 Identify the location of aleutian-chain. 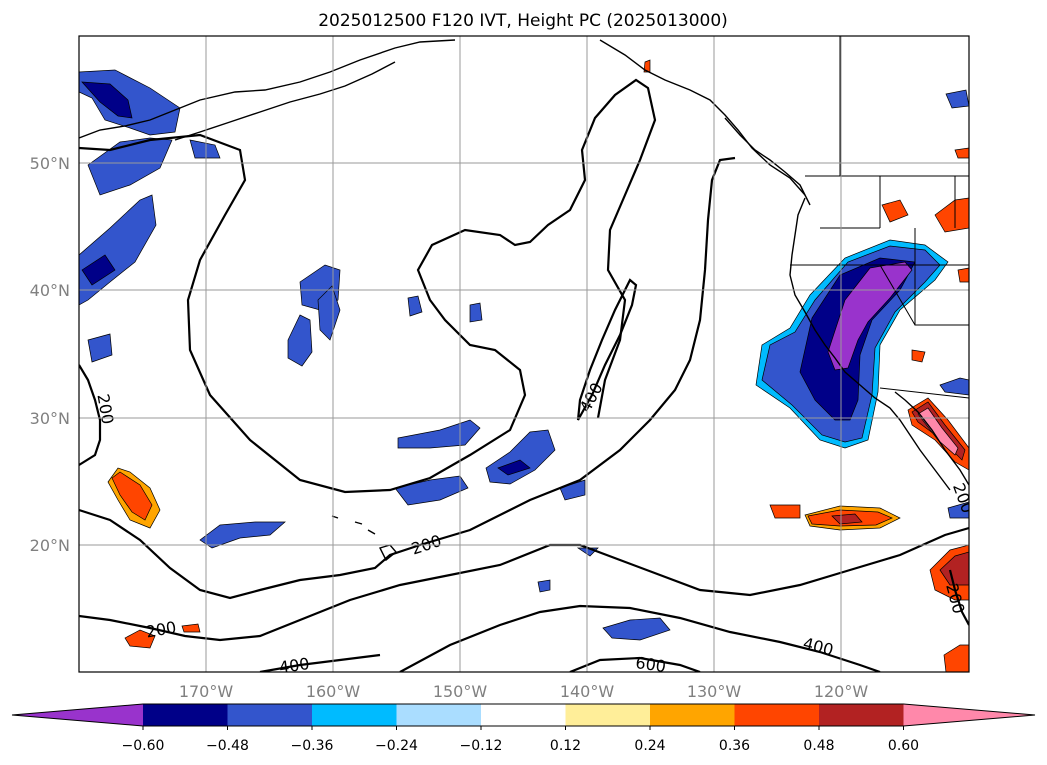
(285, 101).